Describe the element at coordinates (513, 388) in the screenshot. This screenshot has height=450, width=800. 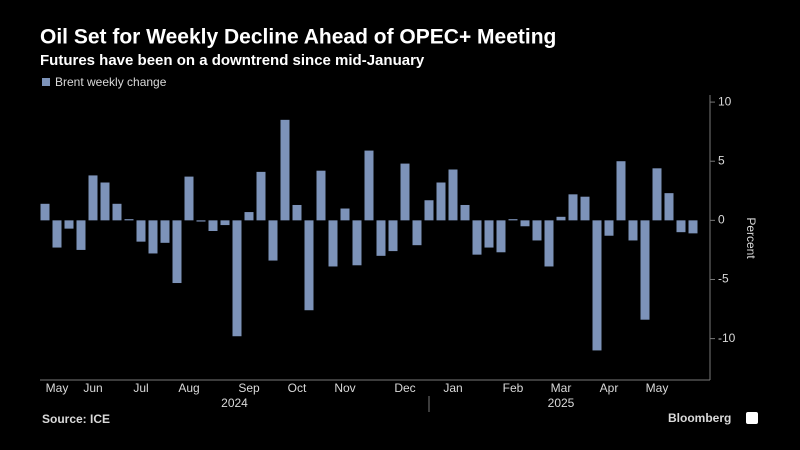
I see `x-tick-label: Feb` at that location.